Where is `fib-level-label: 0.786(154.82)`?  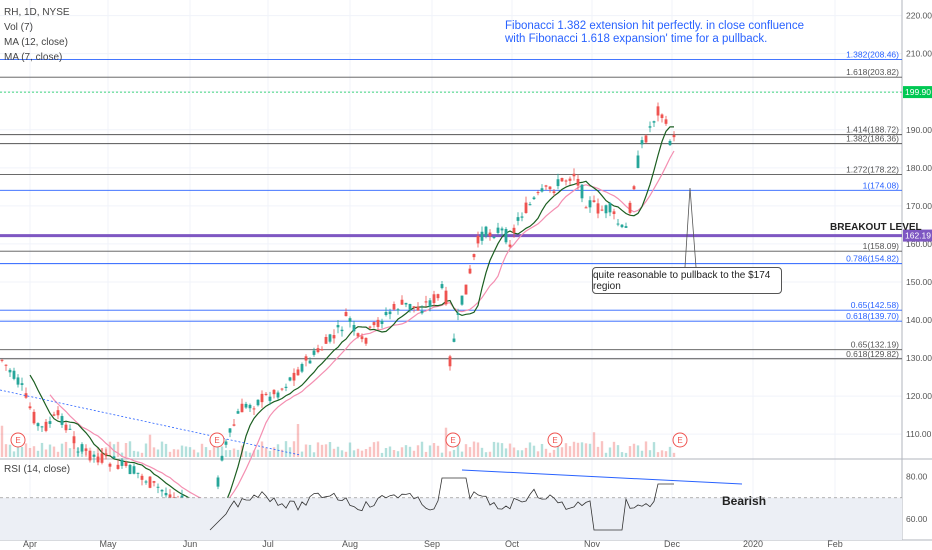
fib-level-label: 0.786(154.82) is located at coordinates (872, 259).